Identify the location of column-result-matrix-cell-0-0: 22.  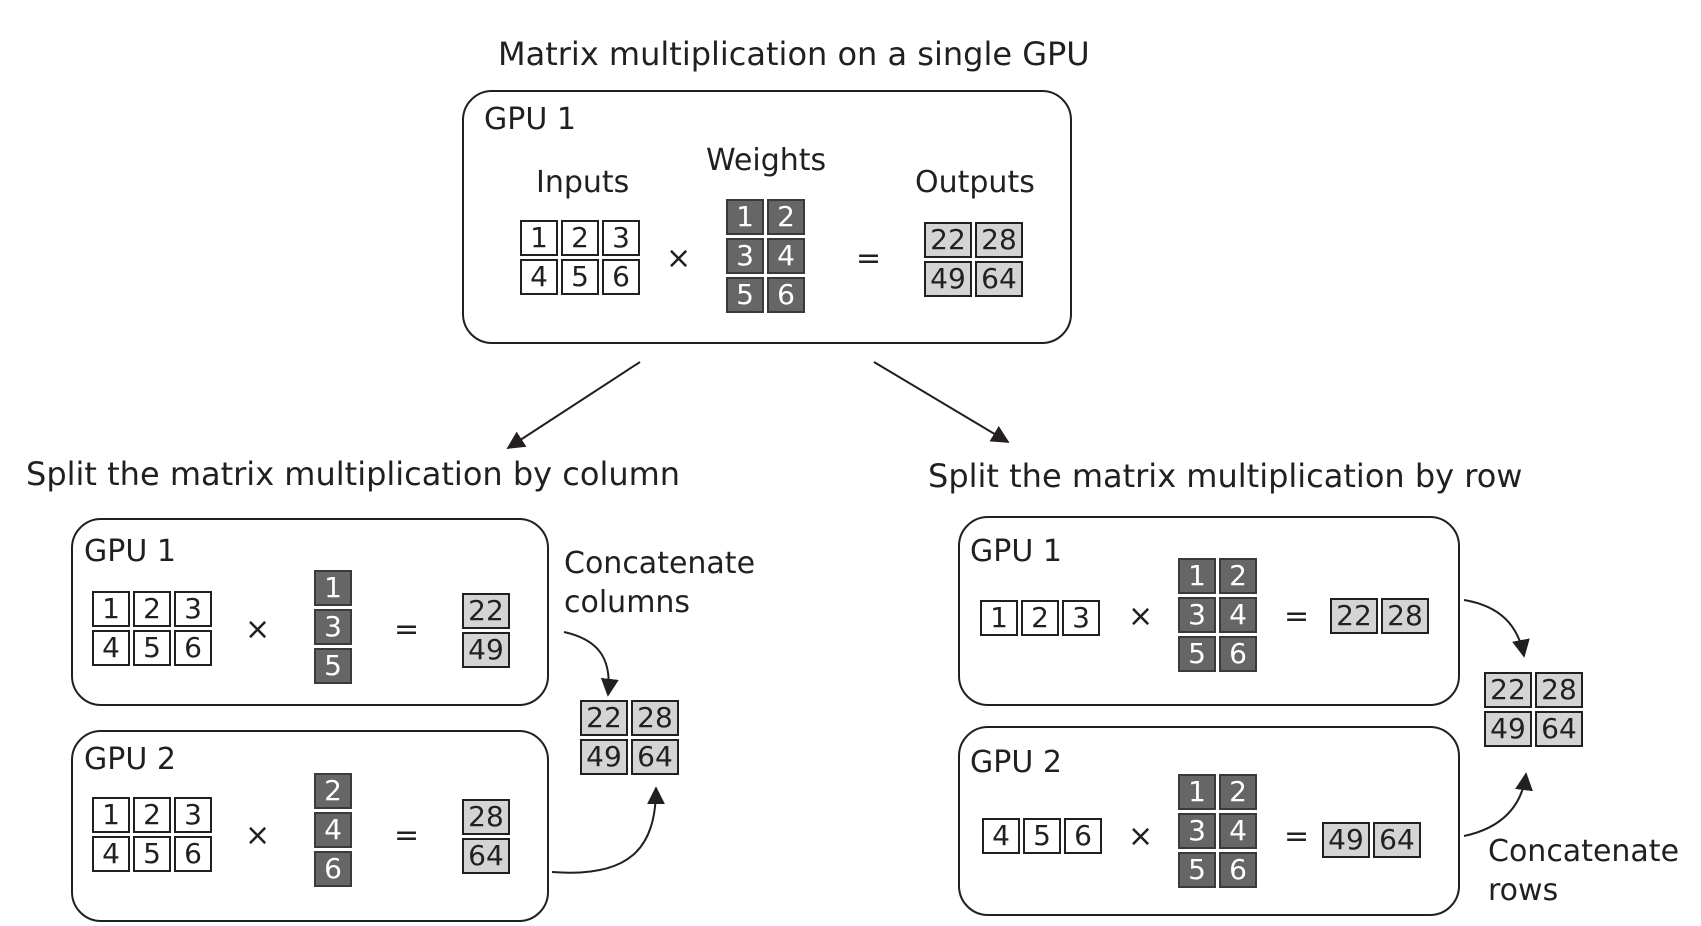
(604, 718).